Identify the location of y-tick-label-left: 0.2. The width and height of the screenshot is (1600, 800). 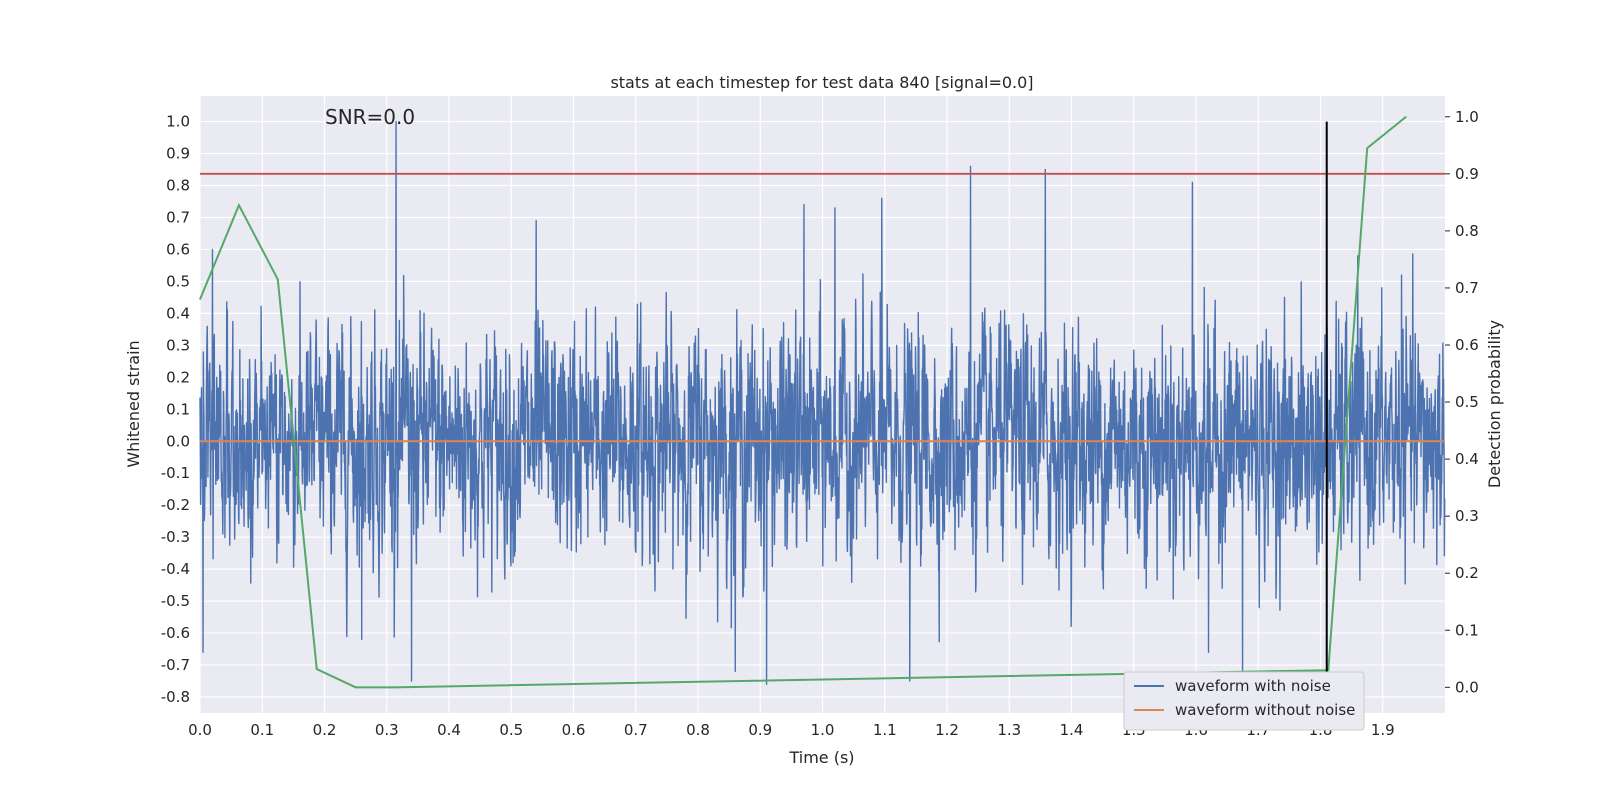
(178, 377).